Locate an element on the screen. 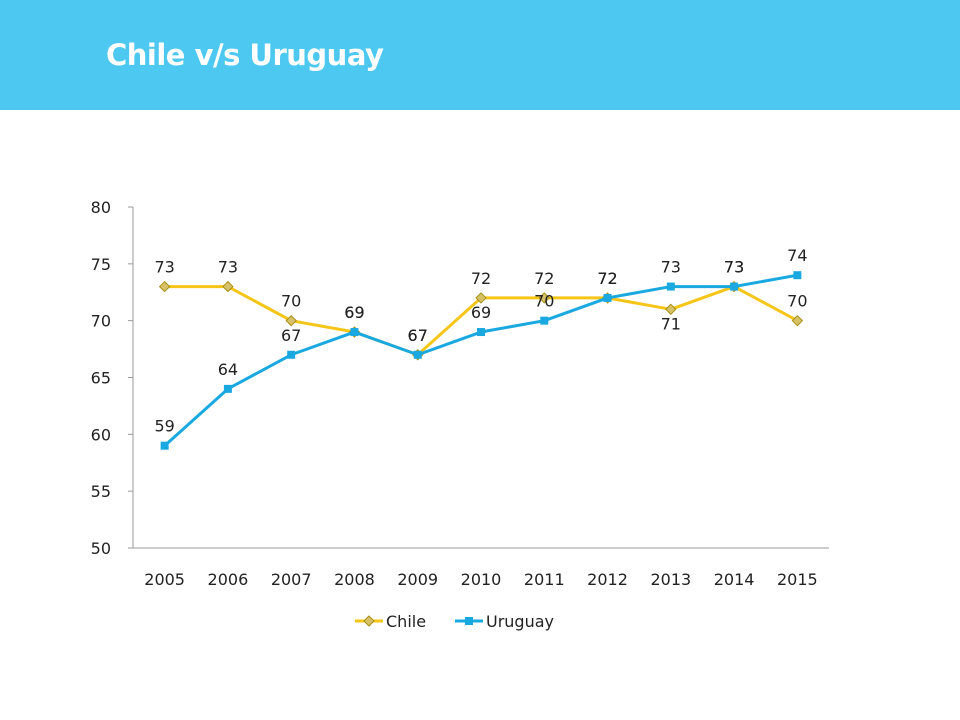 This screenshot has height=720, width=960. x-tick-label: 2014 is located at coordinates (734, 579).